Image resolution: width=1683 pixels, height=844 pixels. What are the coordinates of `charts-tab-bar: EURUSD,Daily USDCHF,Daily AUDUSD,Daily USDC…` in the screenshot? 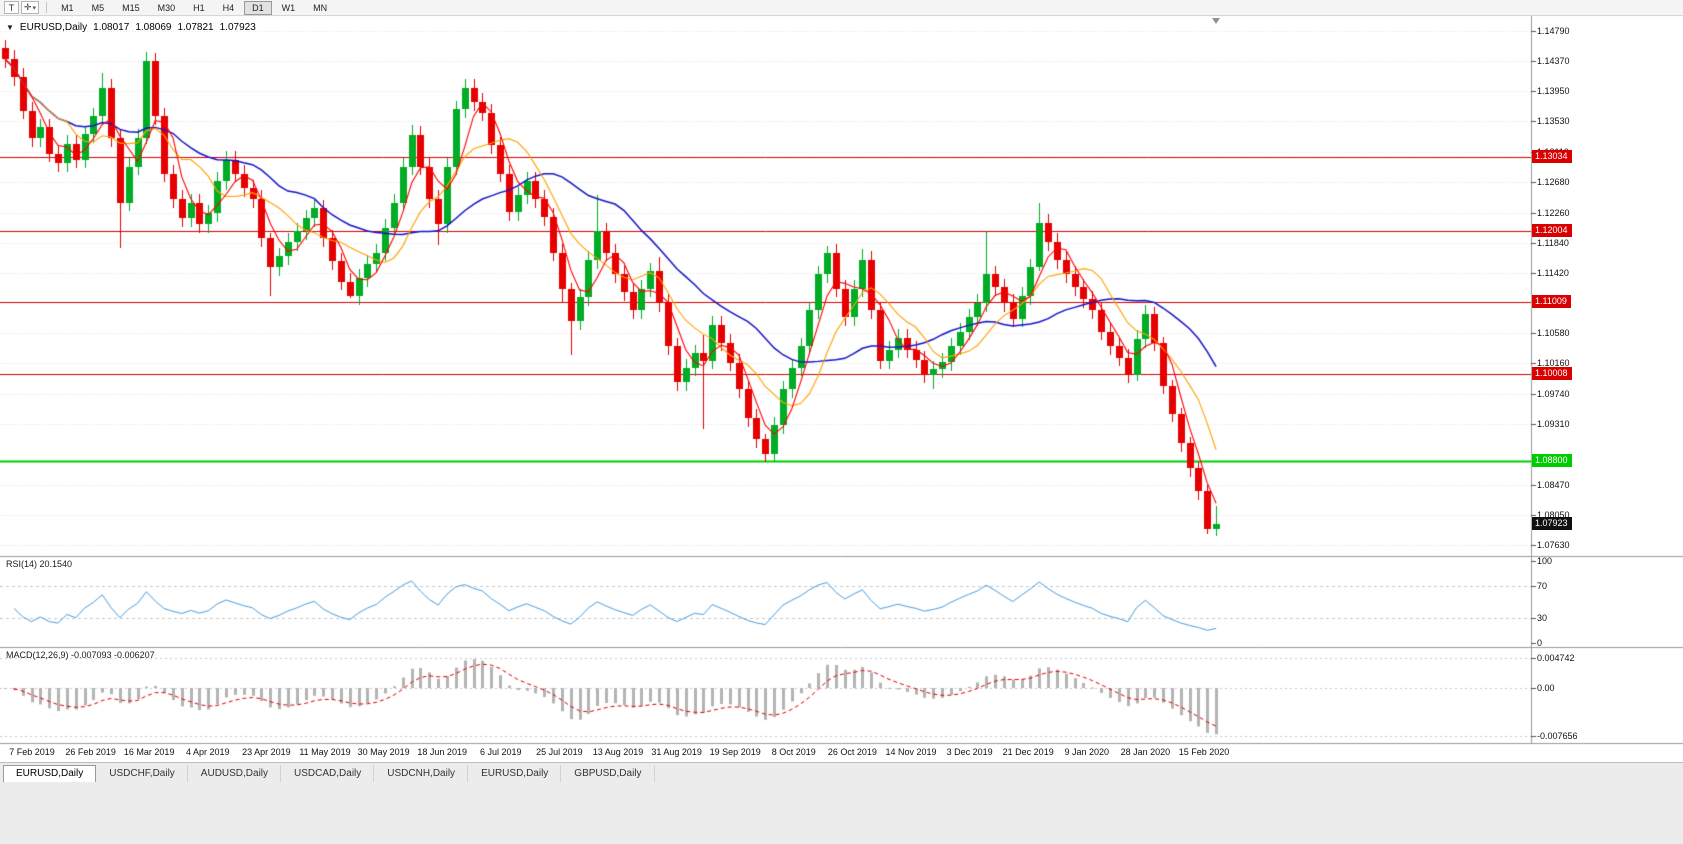 It's located at (841, 772).